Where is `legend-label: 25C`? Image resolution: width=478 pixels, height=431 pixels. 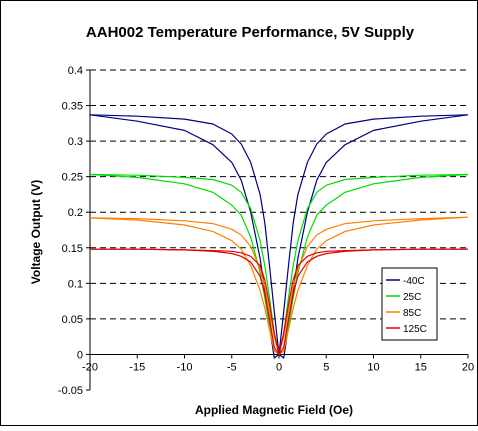
legend-label: 25C is located at coordinates (412, 297).